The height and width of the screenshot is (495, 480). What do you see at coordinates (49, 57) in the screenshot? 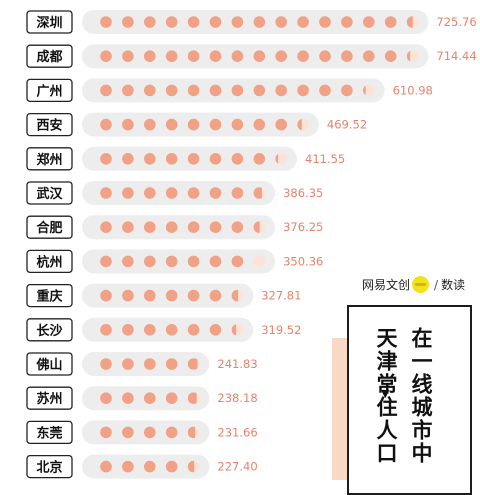
I see `category-label: 成都` at bounding box center [49, 57].